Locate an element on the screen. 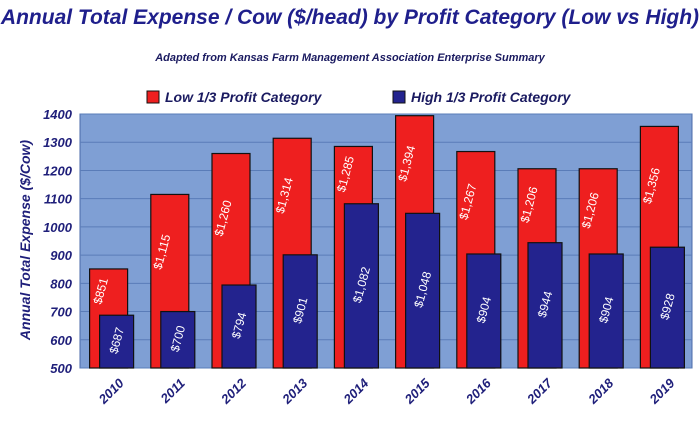  x-tick-label: 2012 is located at coordinates (233, 391).